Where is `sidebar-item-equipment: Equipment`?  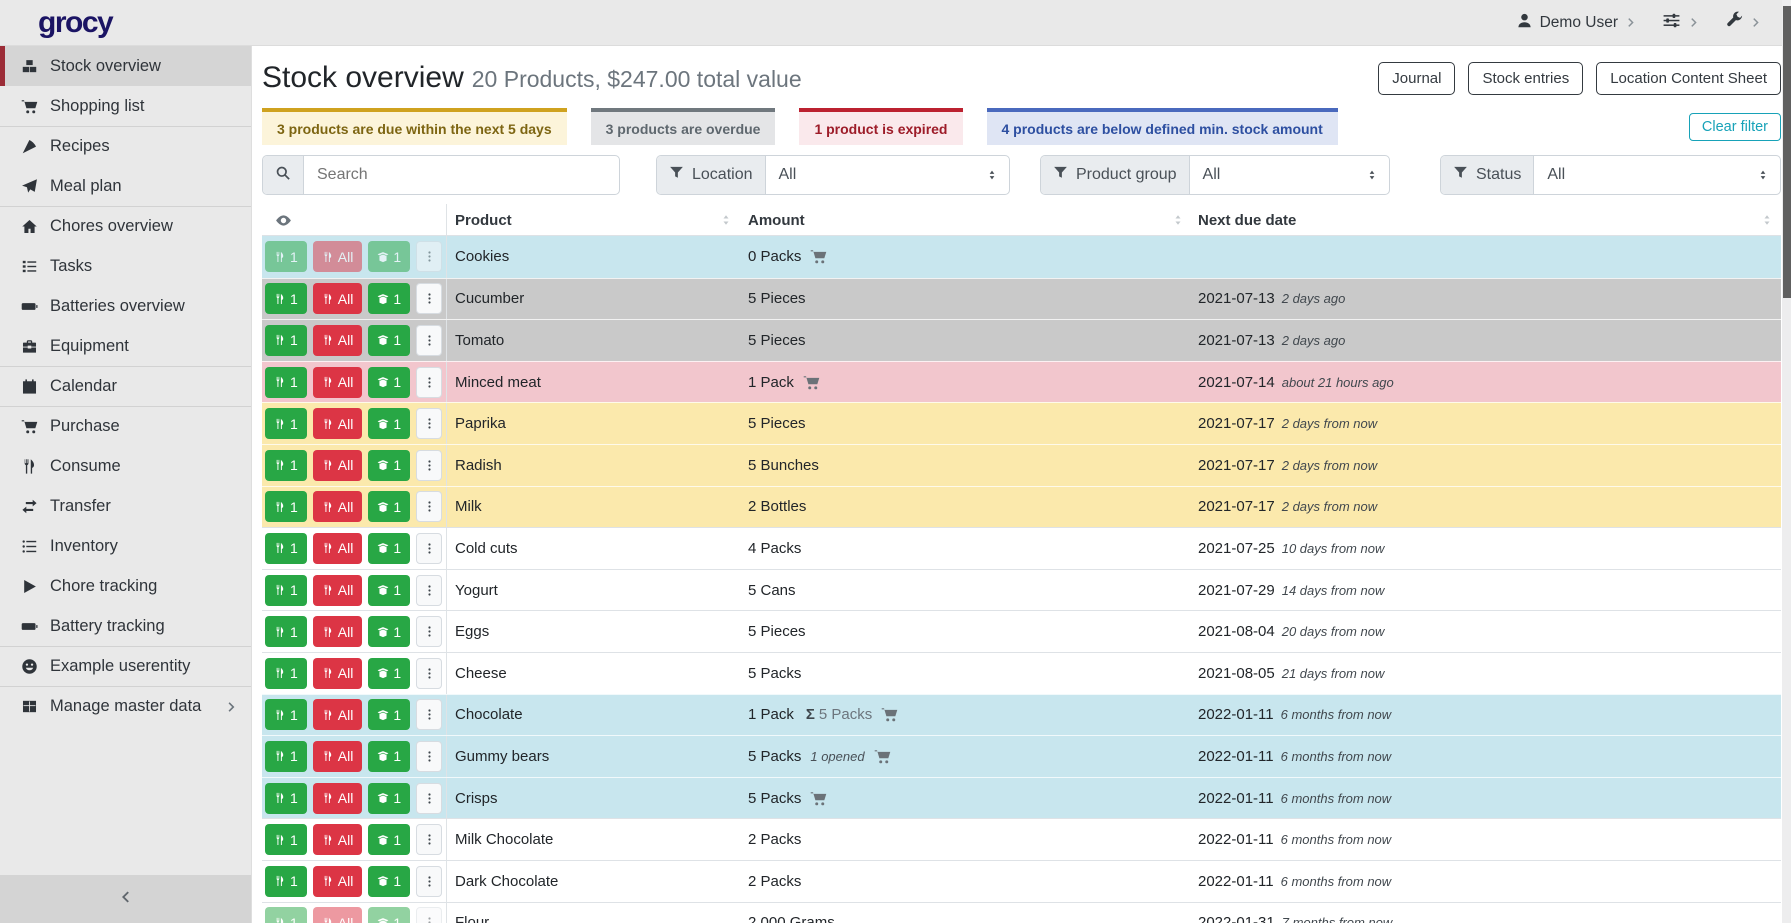
sidebar-item-equipment: Equipment is located at coordinates (125, 346).